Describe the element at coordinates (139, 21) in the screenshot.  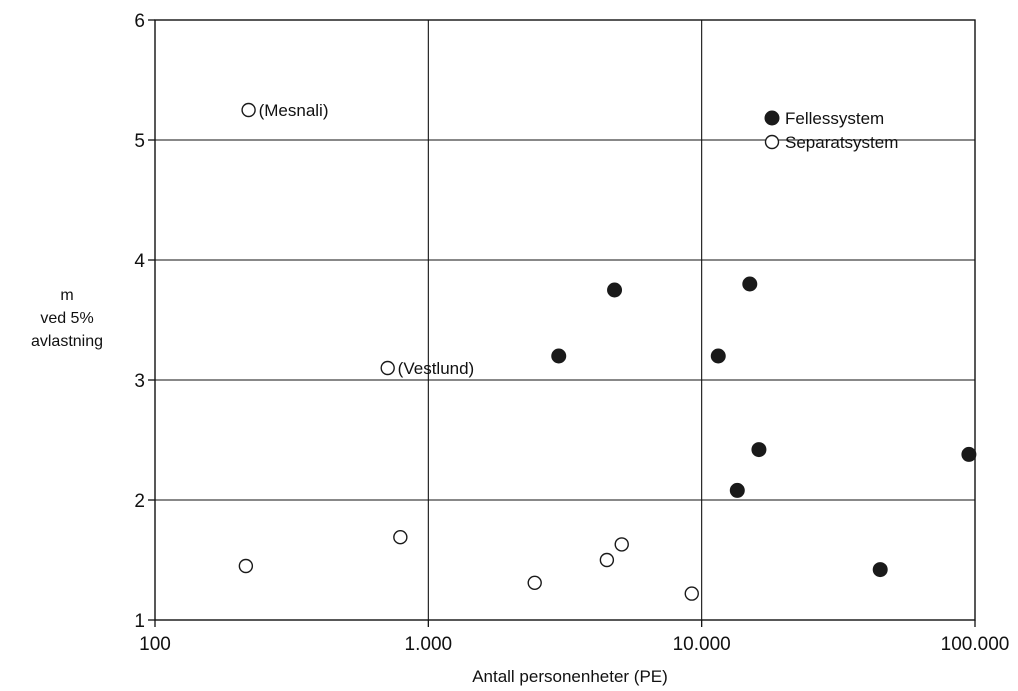
I see `y-tick-label: 6` at that location.